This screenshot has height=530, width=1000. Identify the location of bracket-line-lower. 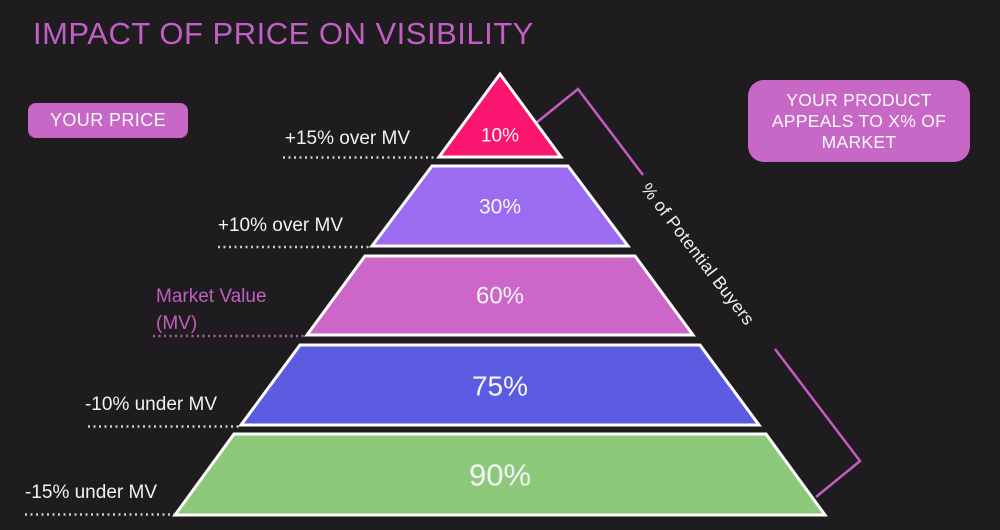
(818, 423).